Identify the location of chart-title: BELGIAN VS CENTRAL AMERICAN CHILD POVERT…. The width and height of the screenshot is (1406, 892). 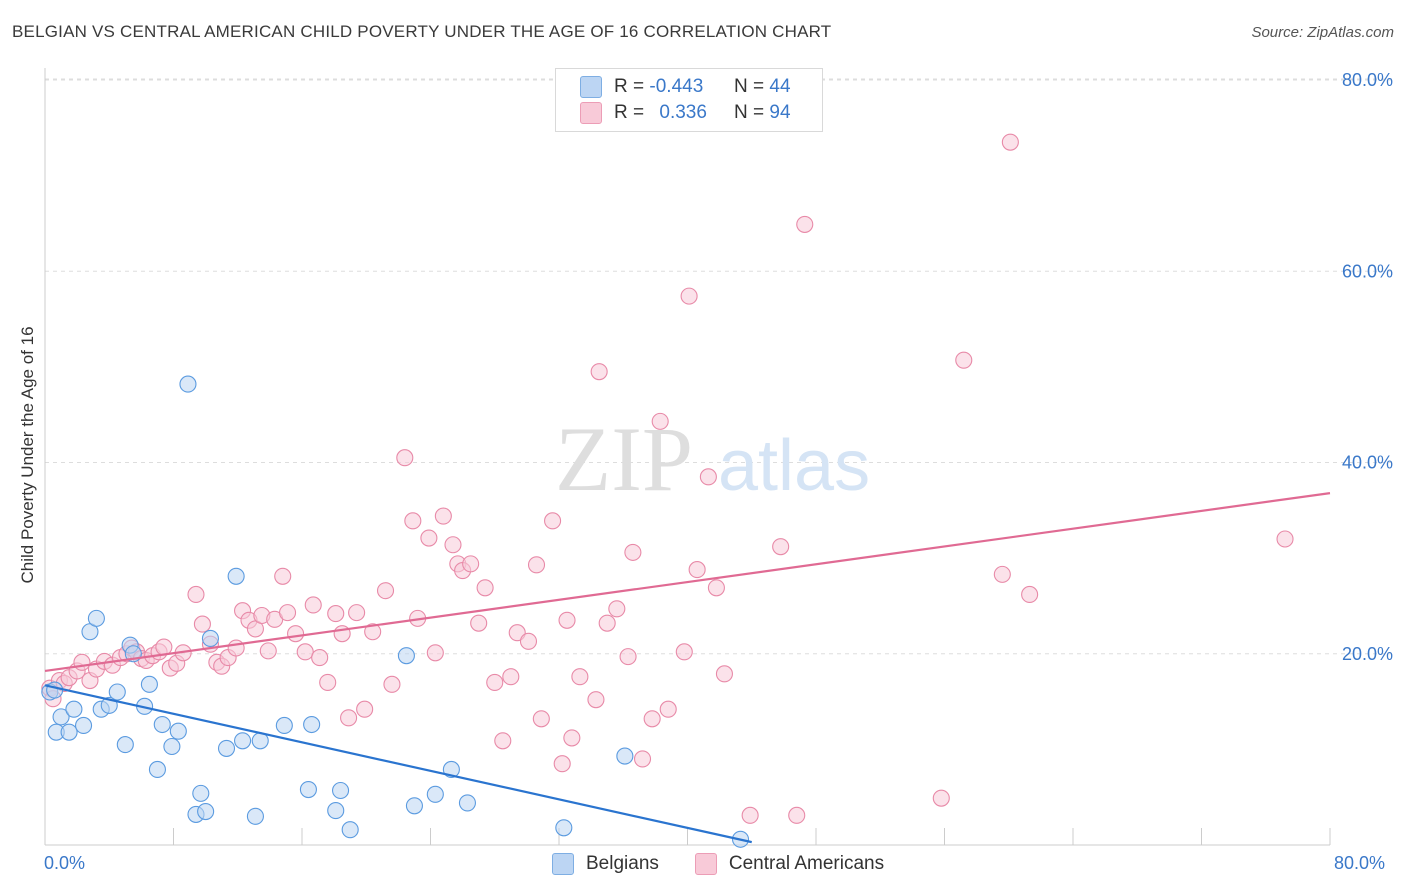
(422, 31).